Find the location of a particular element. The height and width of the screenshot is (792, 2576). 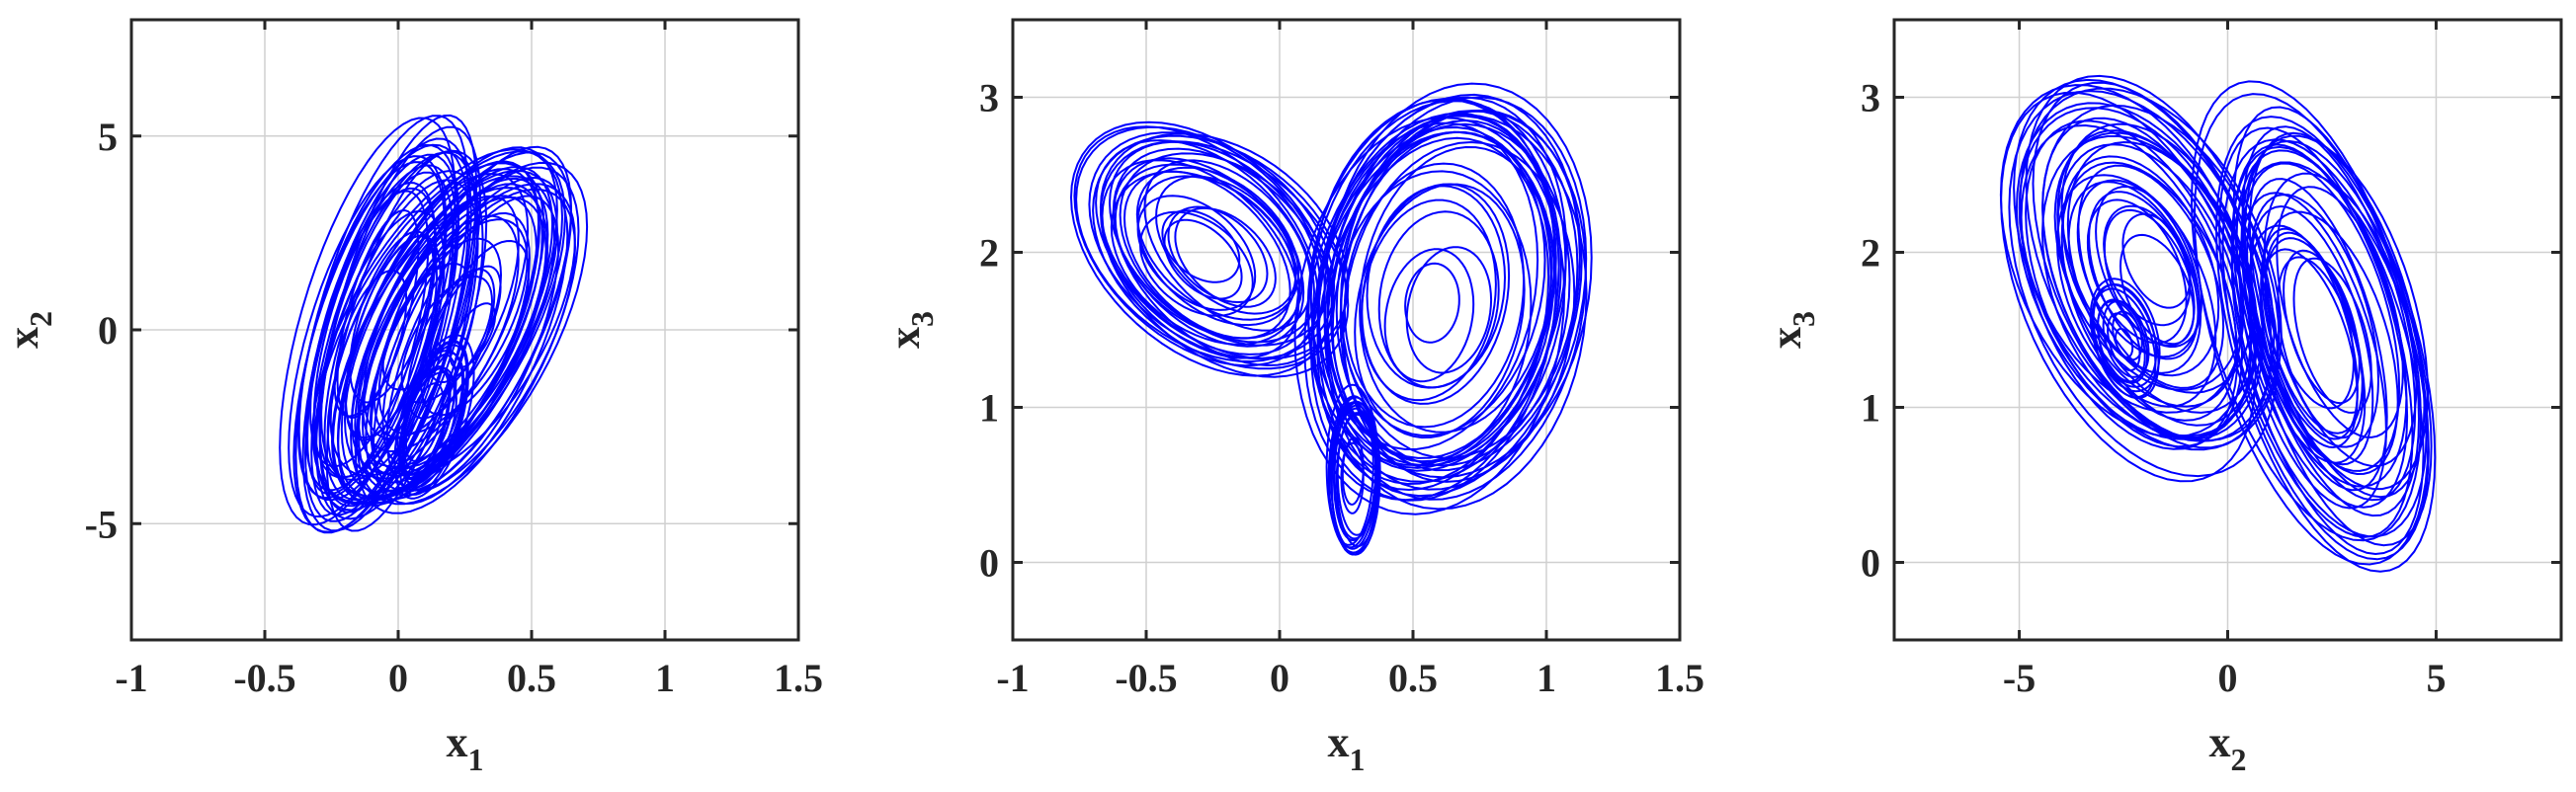

y-tick-label: -5 is located at coordinates (101, 524).